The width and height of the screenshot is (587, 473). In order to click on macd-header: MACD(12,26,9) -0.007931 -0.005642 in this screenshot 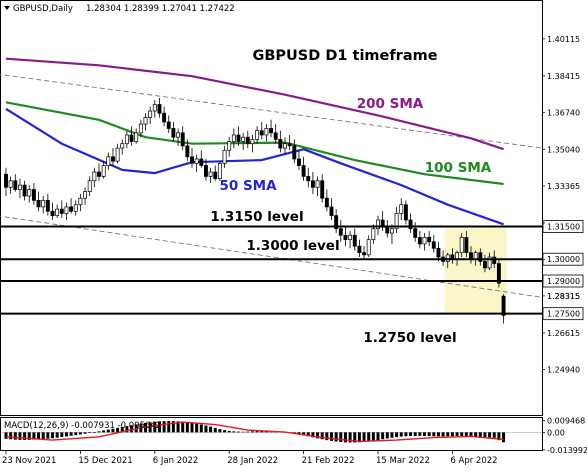, I will do `click(82, 426)`.